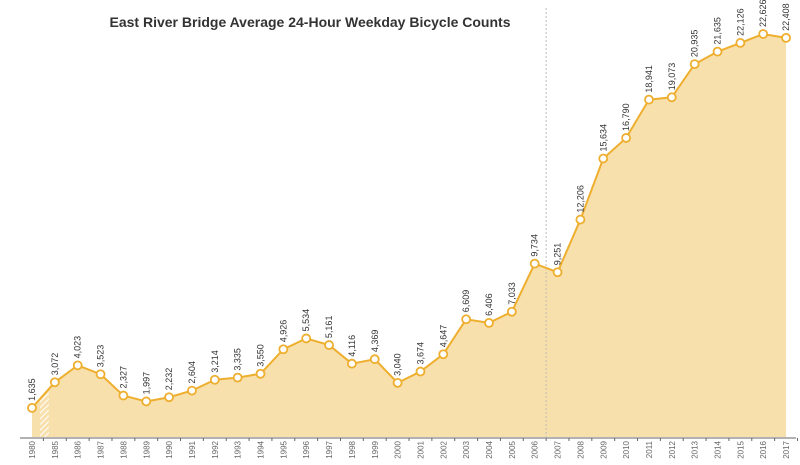  What do you see at coordinates (32, 389) in the screenshot?
I see `data-label: 1,635` at bounding box center [32, 389].